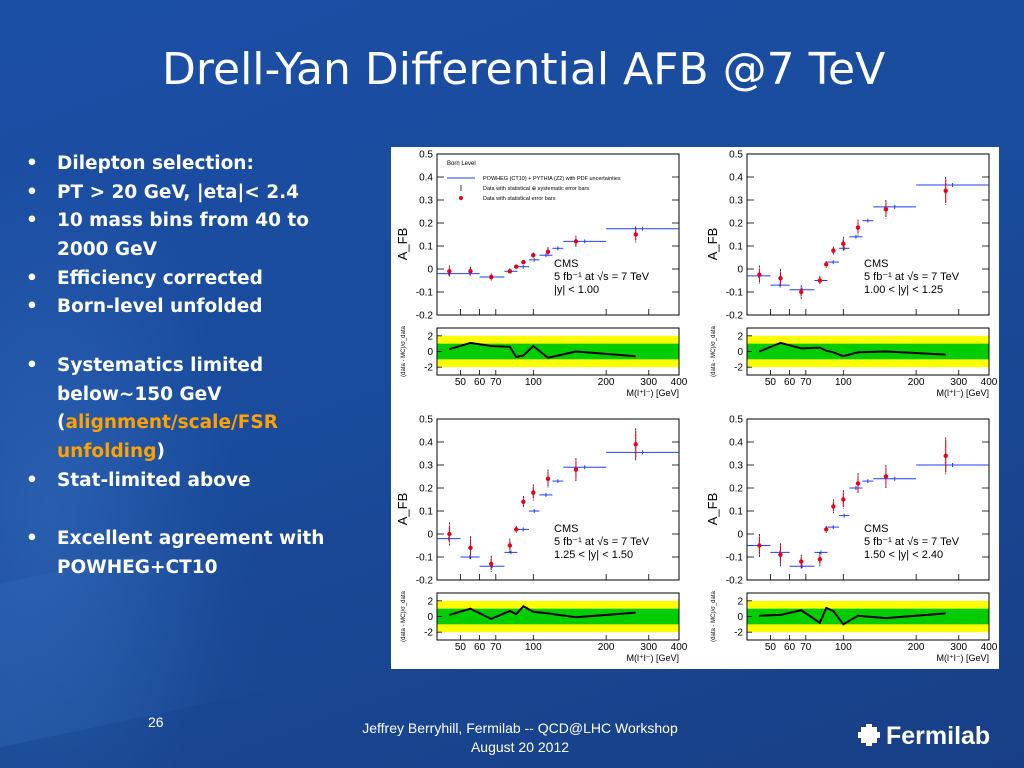 This screenshot has width=1024, height=768. What do you see at coordinates (519, 199) in the screenshot?
I see `legend-entry: Data with statistical error bars` at bounding box center [519, 199].